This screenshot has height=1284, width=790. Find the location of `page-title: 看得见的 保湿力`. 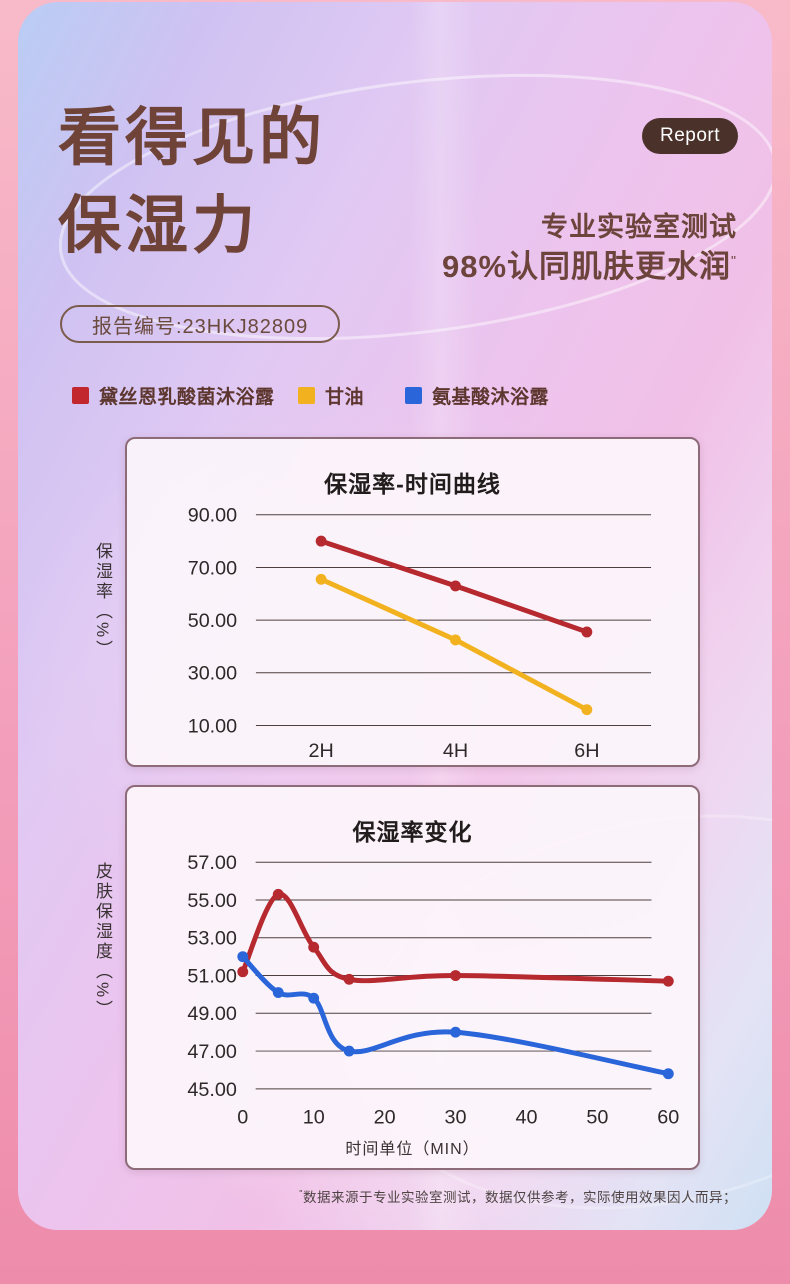

page-title: 看得见的 保湿力 is located at coordinates (192, 182).